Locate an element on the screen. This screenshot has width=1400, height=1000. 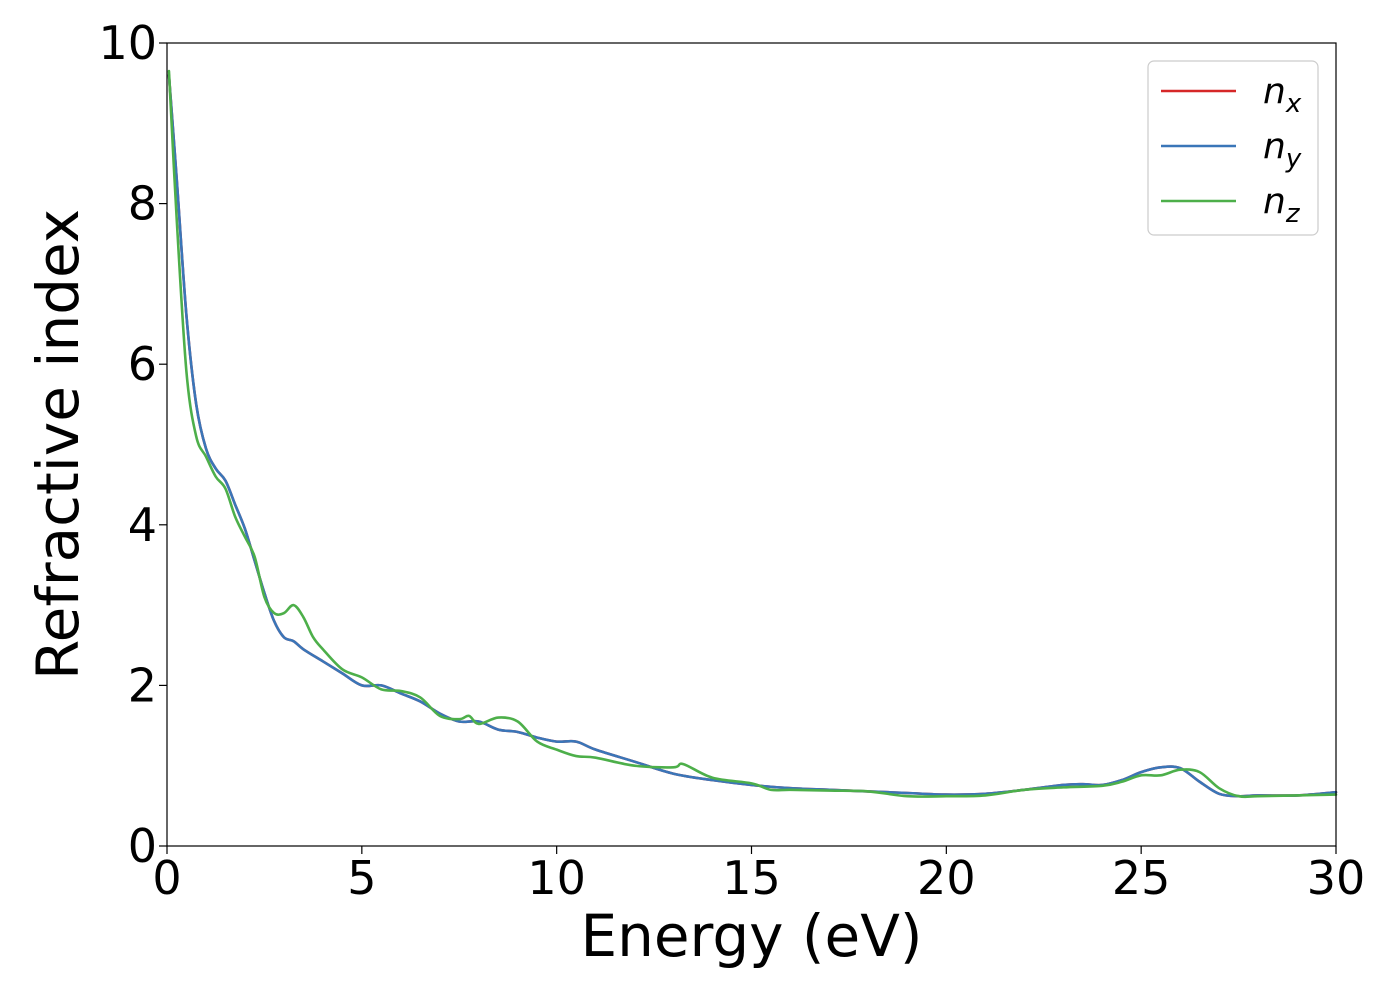
legend-entry-subscript: x is located at coordinates (1293, 104).